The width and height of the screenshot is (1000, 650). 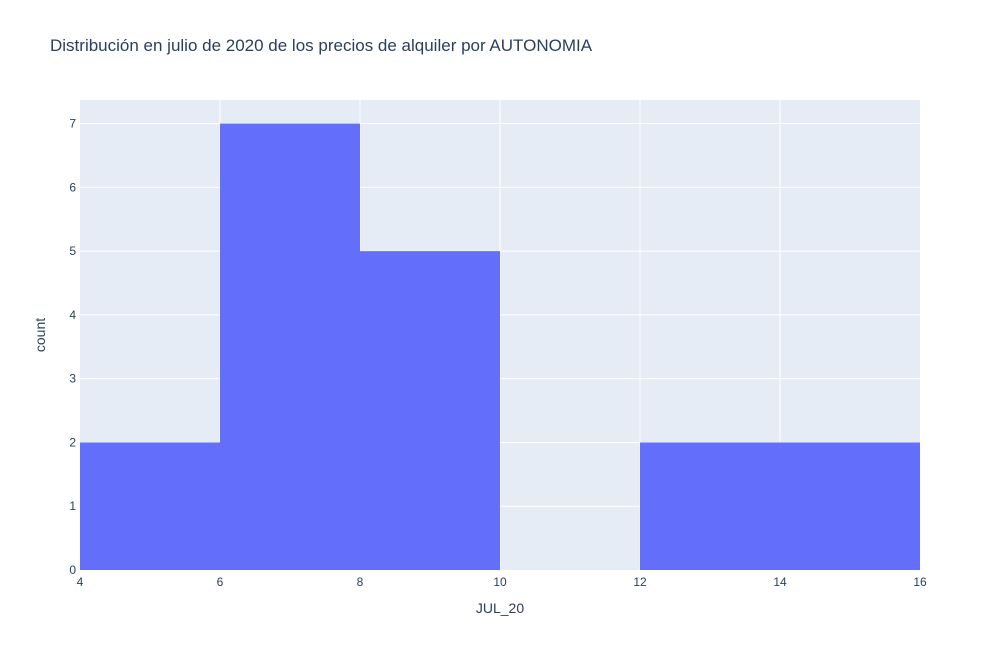 I want to click on y-tick-label: 4, so click(x=72, y=315).